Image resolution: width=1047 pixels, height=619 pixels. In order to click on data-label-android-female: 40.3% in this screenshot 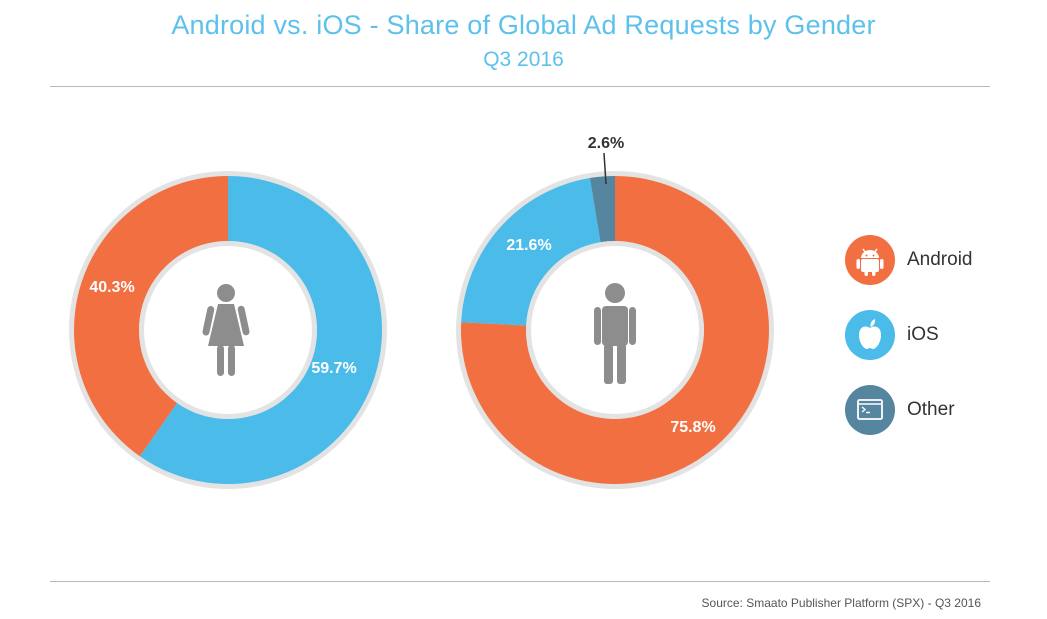, I will do `click(111, 287)`.